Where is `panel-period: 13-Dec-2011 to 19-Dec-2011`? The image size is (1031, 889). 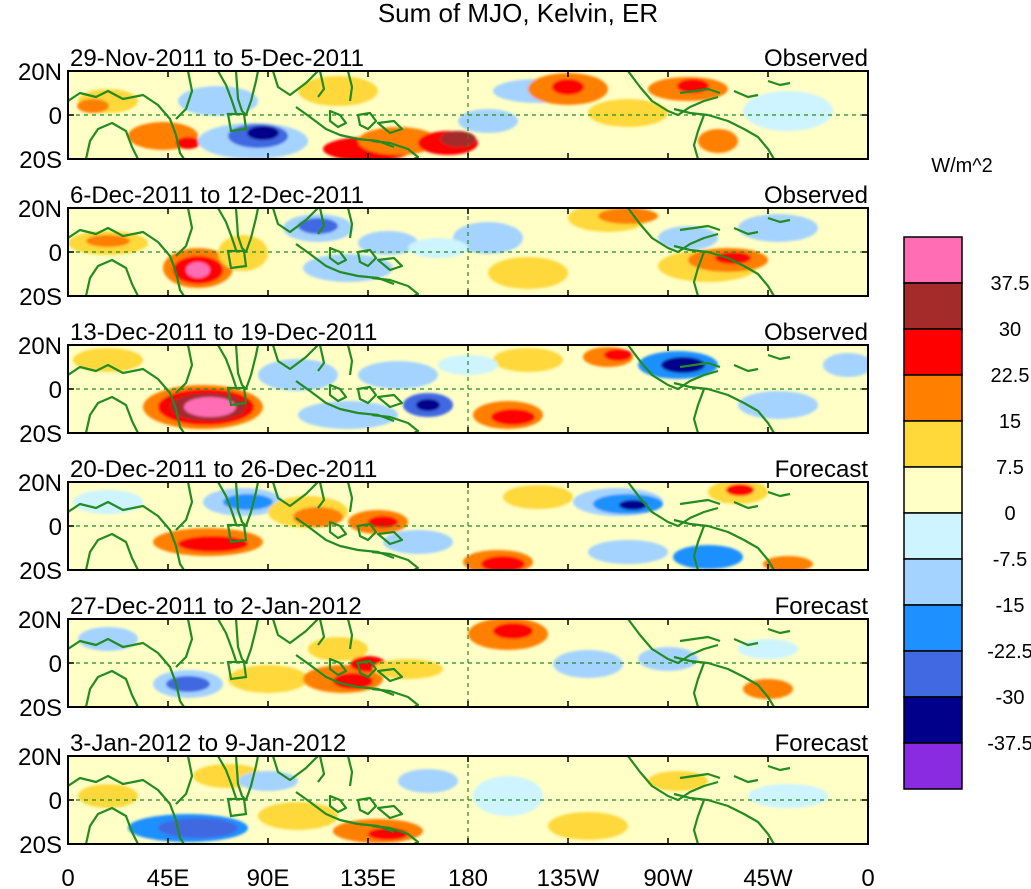
panel-period: 13-Dec-2011 to 19-Dec-2011 is located at coordinates (223, 332).